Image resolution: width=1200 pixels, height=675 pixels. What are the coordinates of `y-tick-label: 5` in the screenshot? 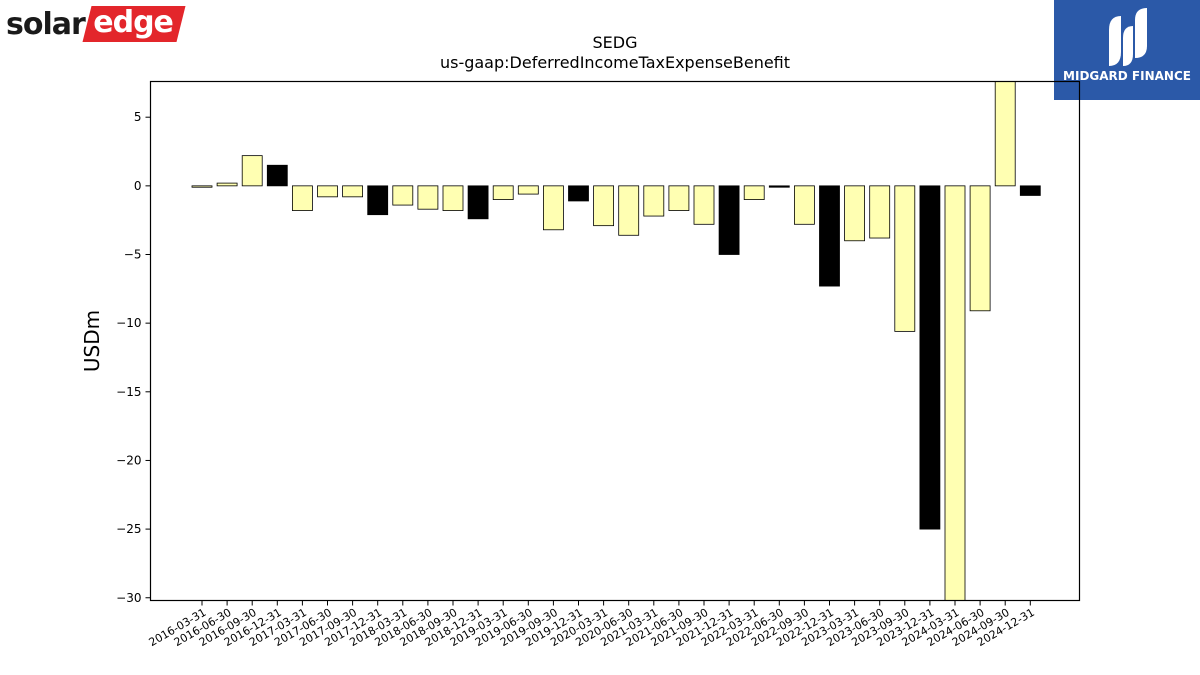 It's located at (138, 117).